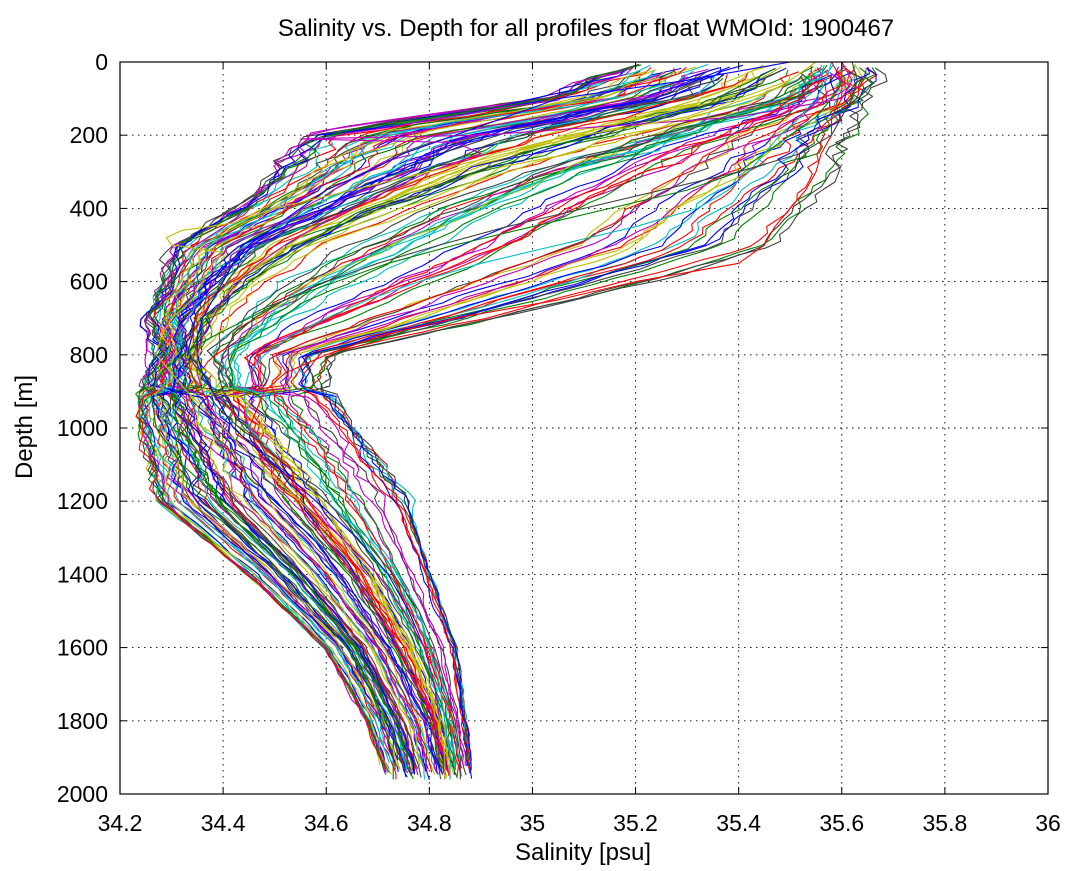 The height and width of the screenshot is (871, 1073). What do you see at coordinates (24, 427) in the screenshot?
I see `y-axis-title: Depth [m]` at bounding box center [24, 427].